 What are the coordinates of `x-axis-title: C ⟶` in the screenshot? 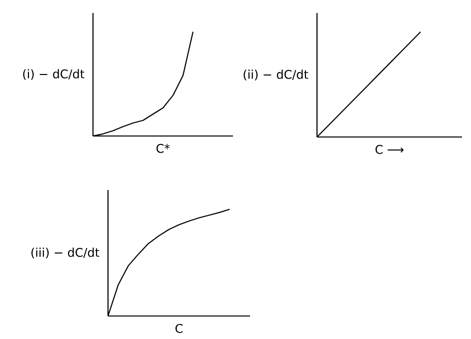 It's located at (390, 149).